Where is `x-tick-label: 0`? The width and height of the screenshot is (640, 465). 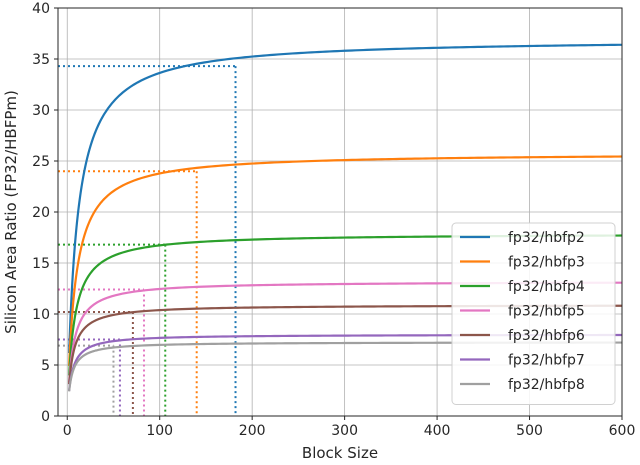
x-tick-label: 0 is located at coordinates (67, 431).